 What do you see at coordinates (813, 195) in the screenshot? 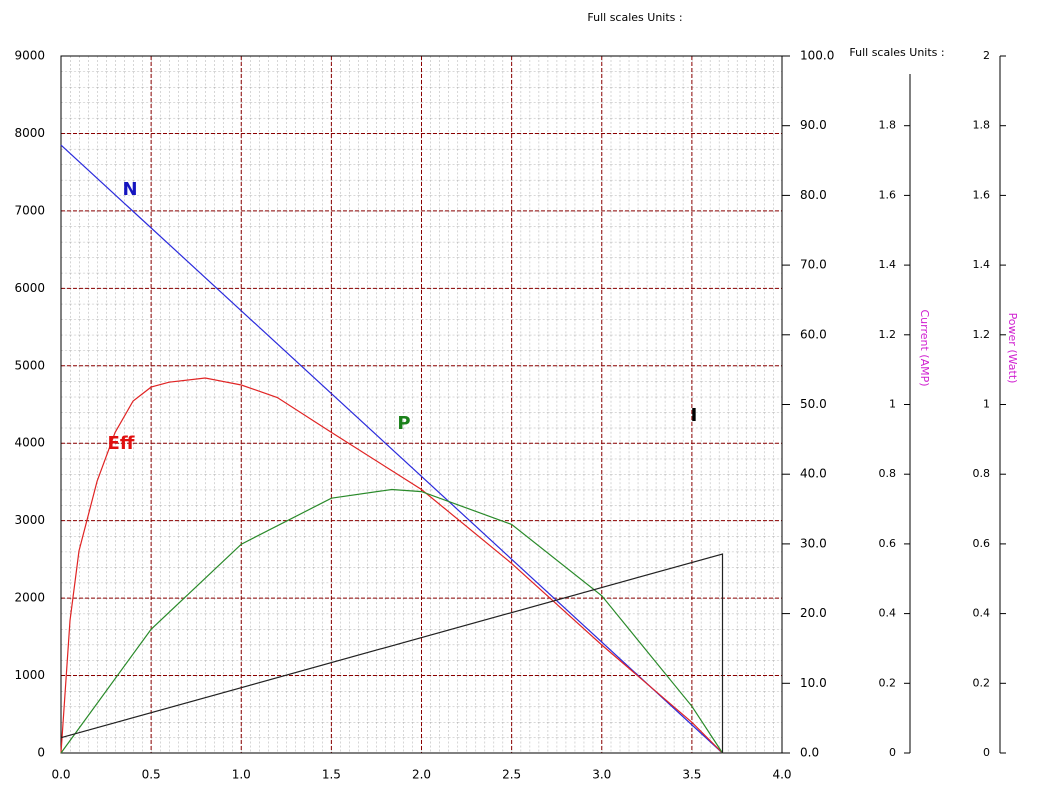
I see `y2-tick-label: 80.0` at bounding box center [813, 195].